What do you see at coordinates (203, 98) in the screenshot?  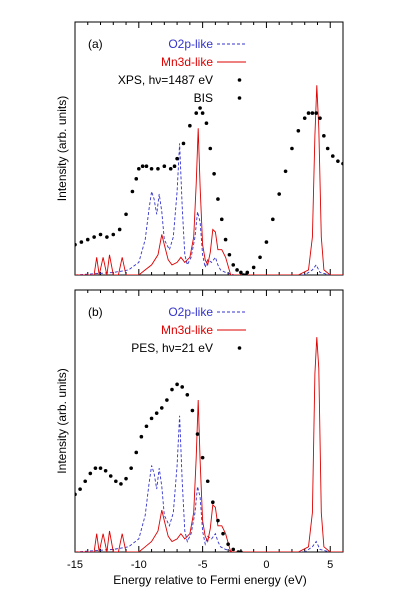 I see `legend-label: BIS` at bounding box center [203, 98].